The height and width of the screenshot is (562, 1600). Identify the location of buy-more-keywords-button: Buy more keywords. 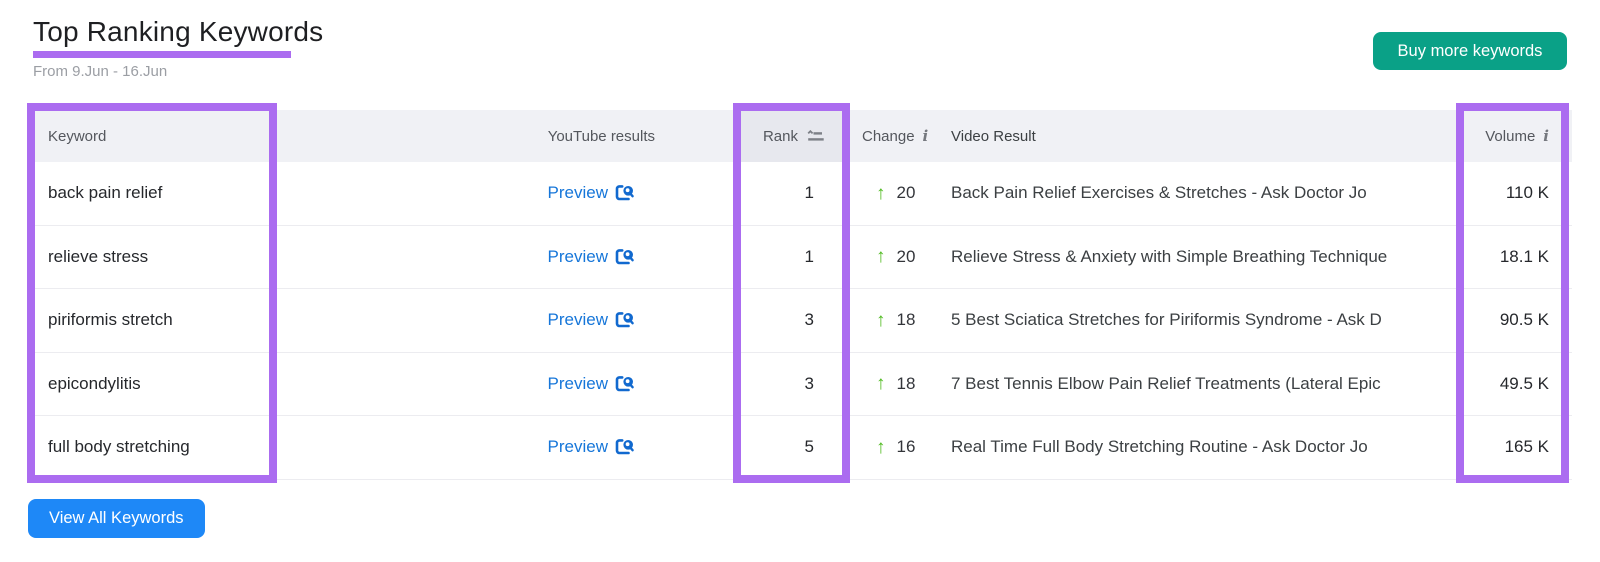
(1470, 51).